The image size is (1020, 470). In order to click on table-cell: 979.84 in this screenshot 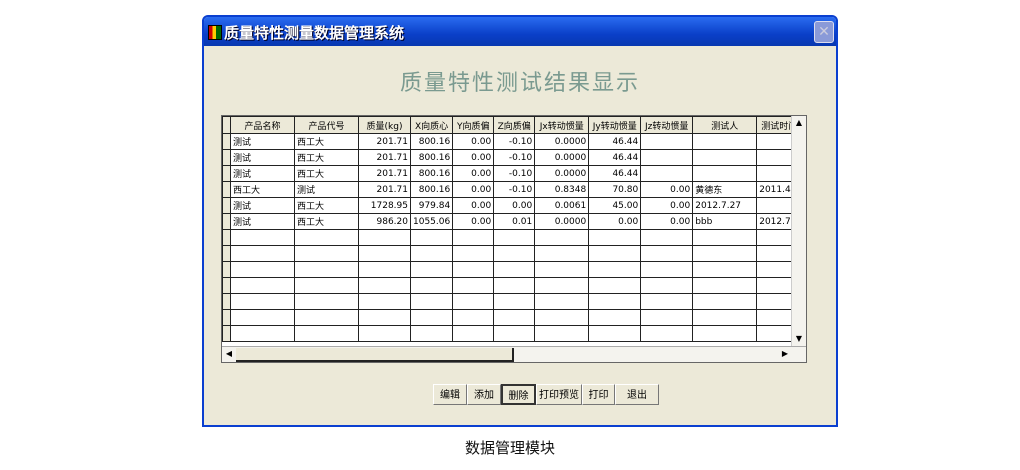, I will do `click(431, 205)`.